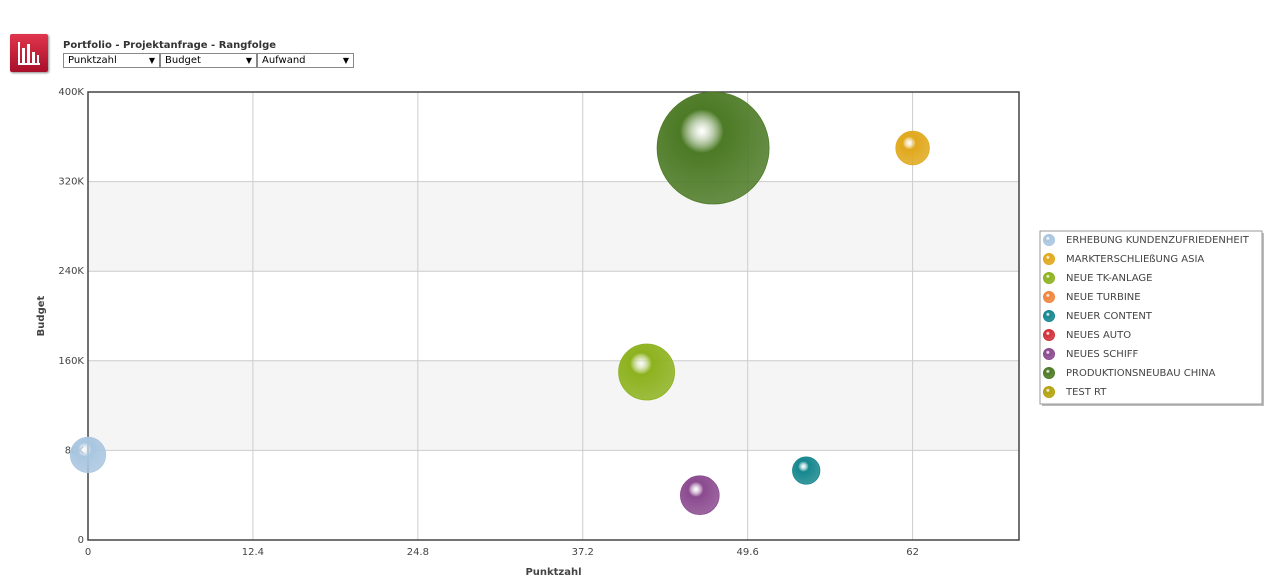 This screenshot has height=583, width=1273. I want to click on x-tick-label: 37.2, so click(583, 552).